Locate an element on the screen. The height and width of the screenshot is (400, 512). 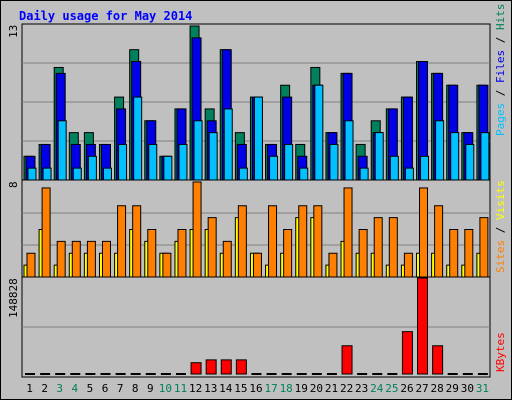
x-tick-label: 1 is located at coordinates (29, 388).